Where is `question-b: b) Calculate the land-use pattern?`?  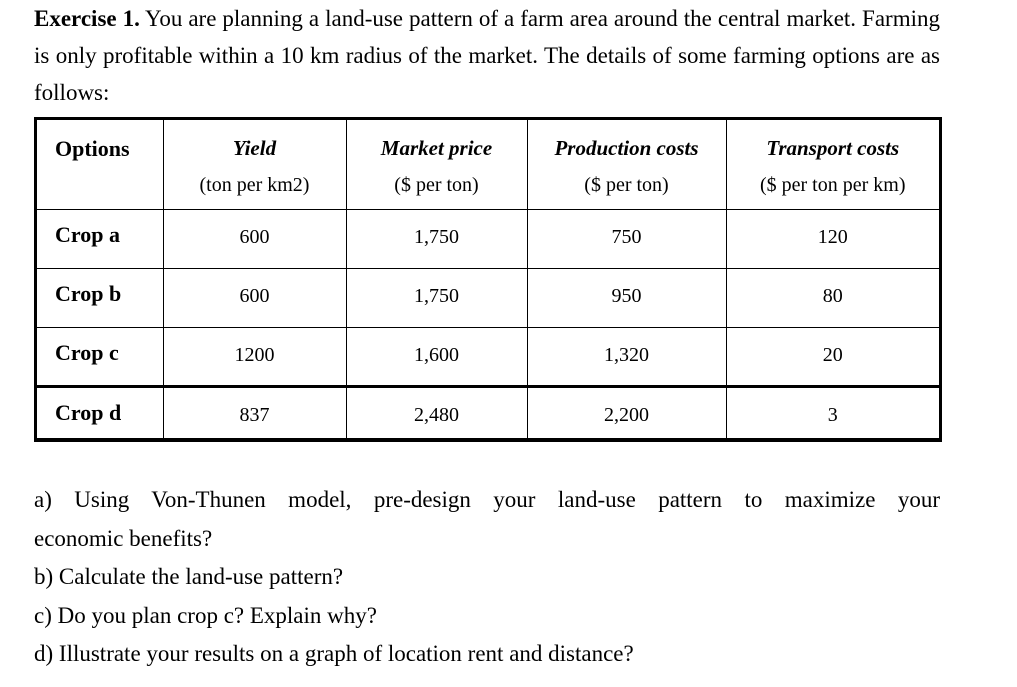 question-b: b) Calculate the land-use pattern? is located at coordinates (189, 576).